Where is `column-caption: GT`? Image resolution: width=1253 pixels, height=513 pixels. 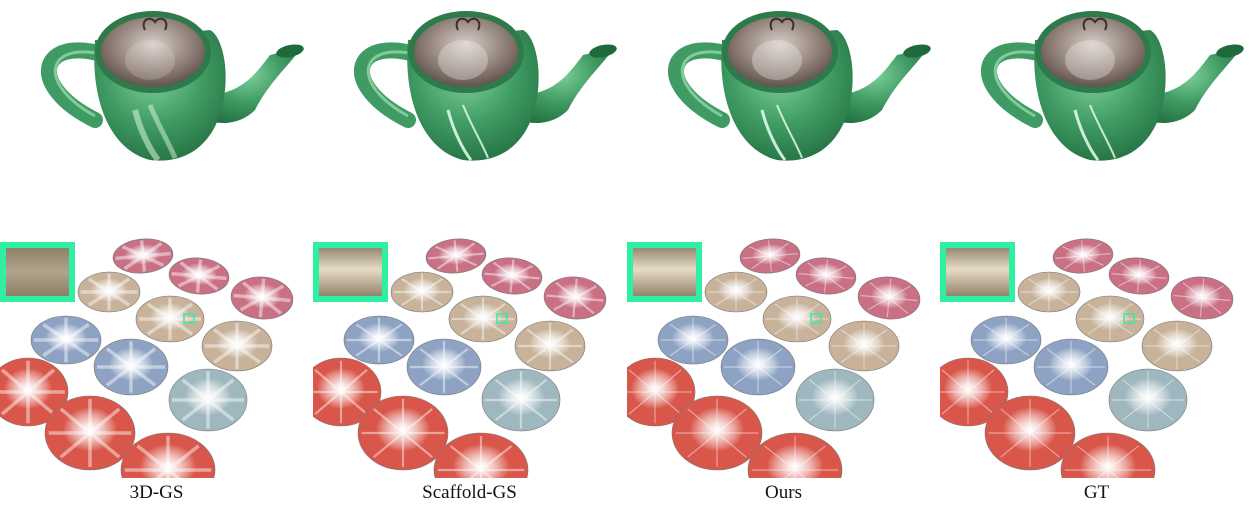
column-caption: GT is located at coordinates (1096, 492).